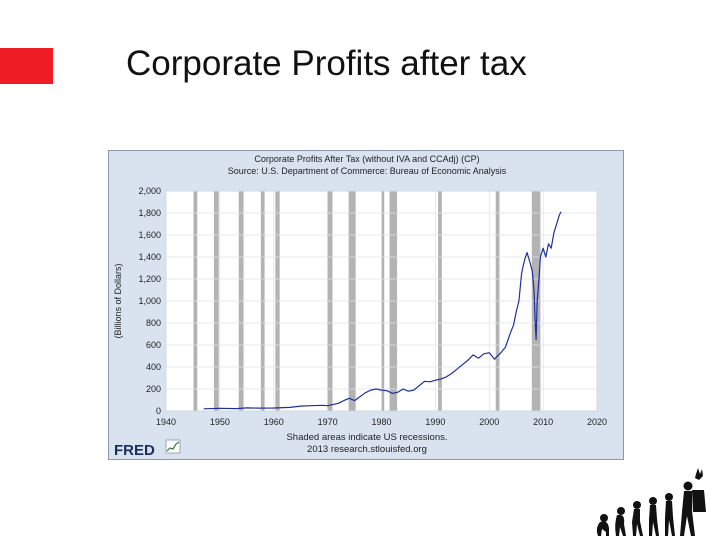  What do you see at coordinates (367, 449) in the screenshot?
I see `source-url-note: 2013 research.stlouisfed.org` at bounding box center [367, 449].